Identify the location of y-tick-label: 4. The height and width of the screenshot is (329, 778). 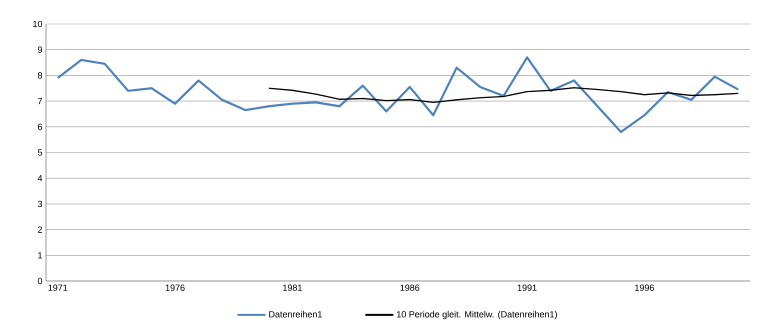
(40, 178).